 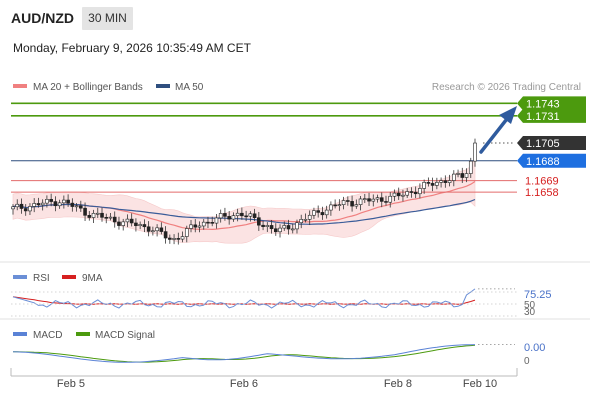 I want to click on symbol-title: AUD/NZD, so click(x=42, y=18).